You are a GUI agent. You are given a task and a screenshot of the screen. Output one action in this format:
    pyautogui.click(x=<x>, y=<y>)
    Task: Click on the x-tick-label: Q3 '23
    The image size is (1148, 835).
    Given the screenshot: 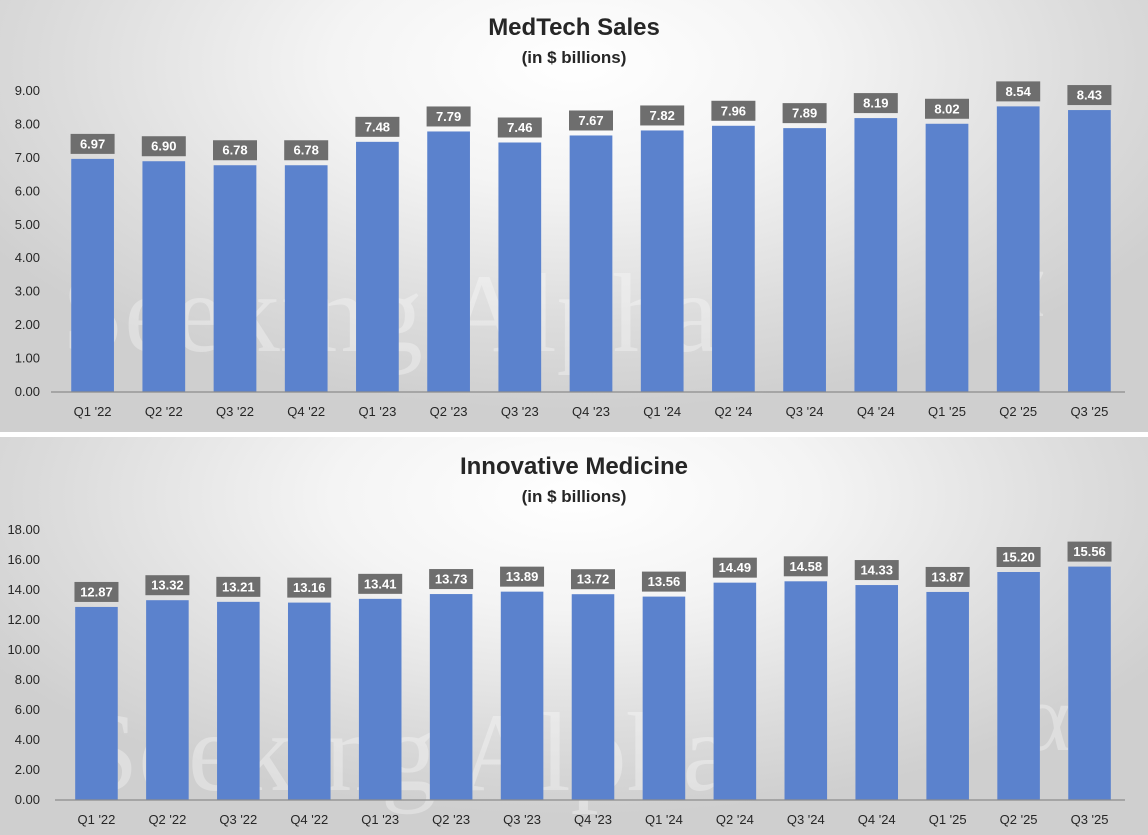 What is the action you would take?
    pyautogui.click(x=522, y=819)
    